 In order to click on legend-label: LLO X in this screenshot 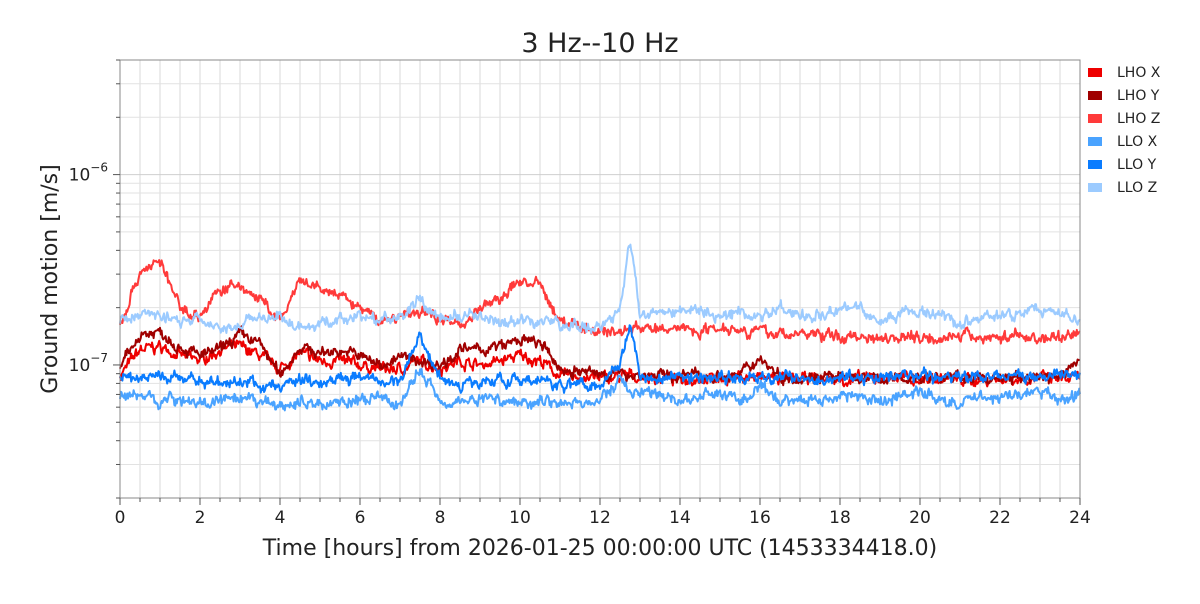, I will do `click(1137, 142)`.